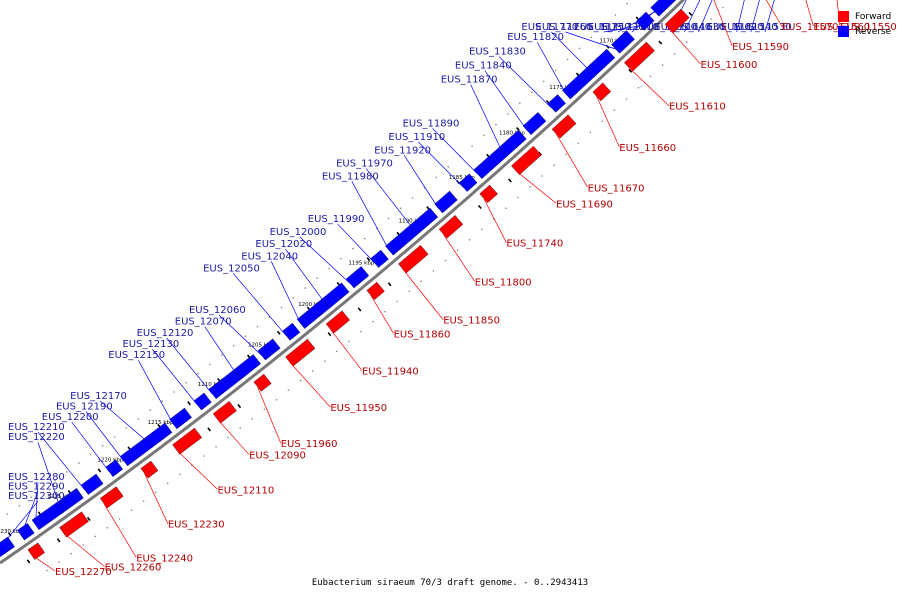  What do you see at coordinates (534, 244) in the screenshot?
I see `forward-gene-label: EUS_11740` at bounding box center [534, 244].